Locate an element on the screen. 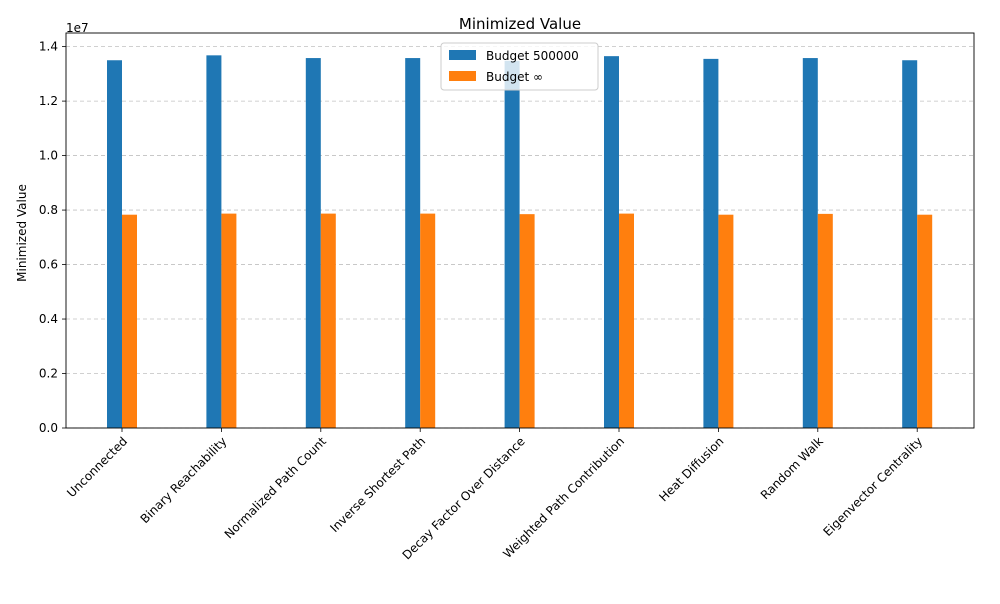  y-tick-label: 0.8 is located at coordinates (48, 210).